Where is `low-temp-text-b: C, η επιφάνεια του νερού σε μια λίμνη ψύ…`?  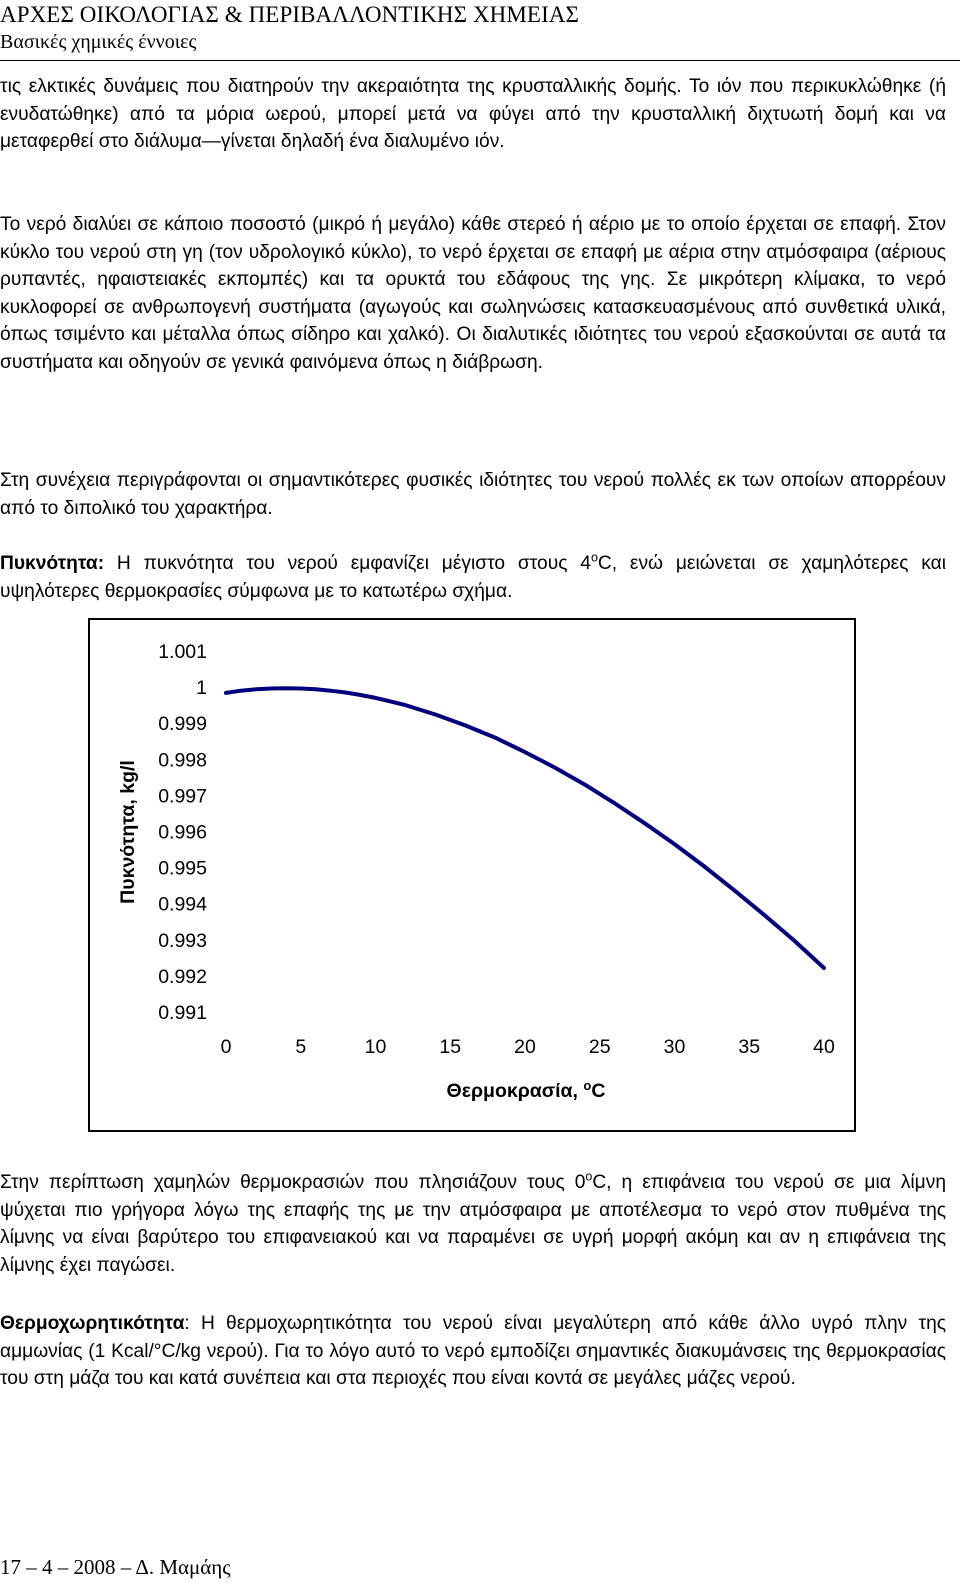 low-temp-text-b: C, η επιφάνεια του νερού σε μια λίμνη ψύ… is located at coordinates (473, 1224).